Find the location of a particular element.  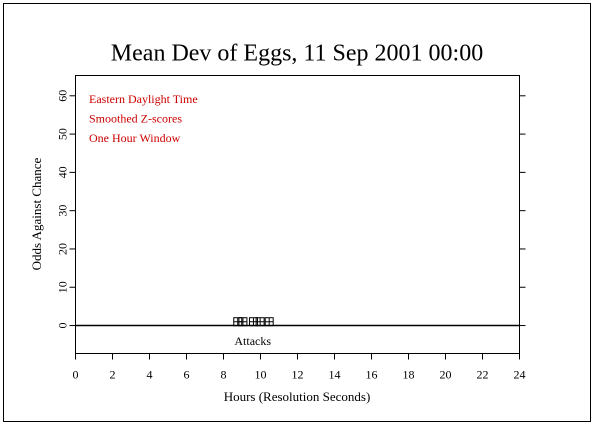

y-tick-label: 50 is located at coordinates (62, 134).